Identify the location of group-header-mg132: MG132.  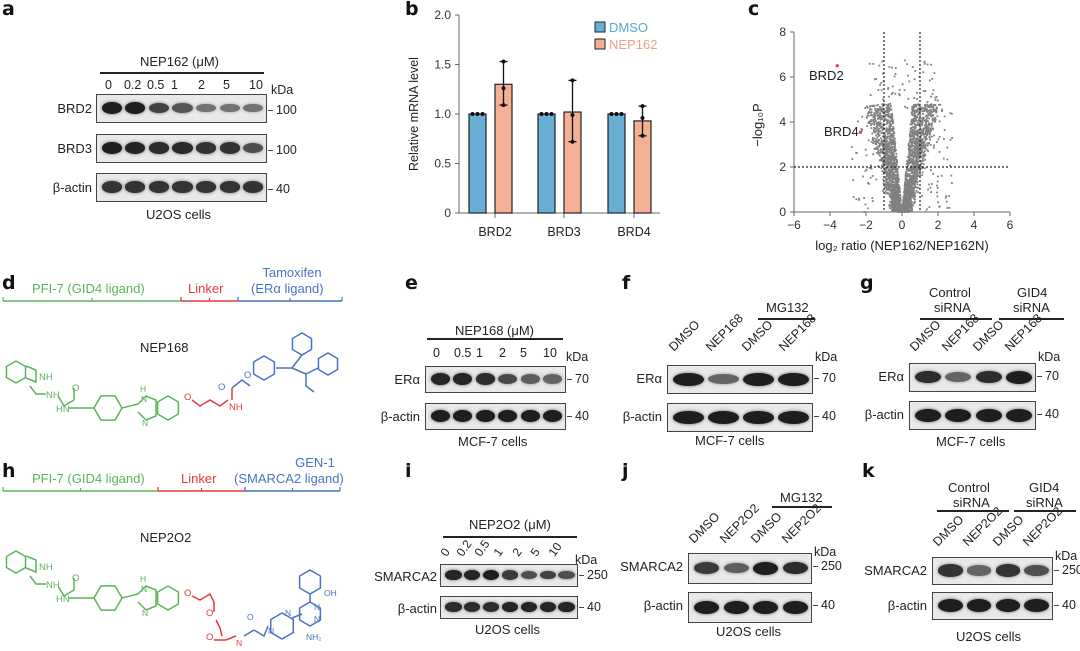
(787, 307).